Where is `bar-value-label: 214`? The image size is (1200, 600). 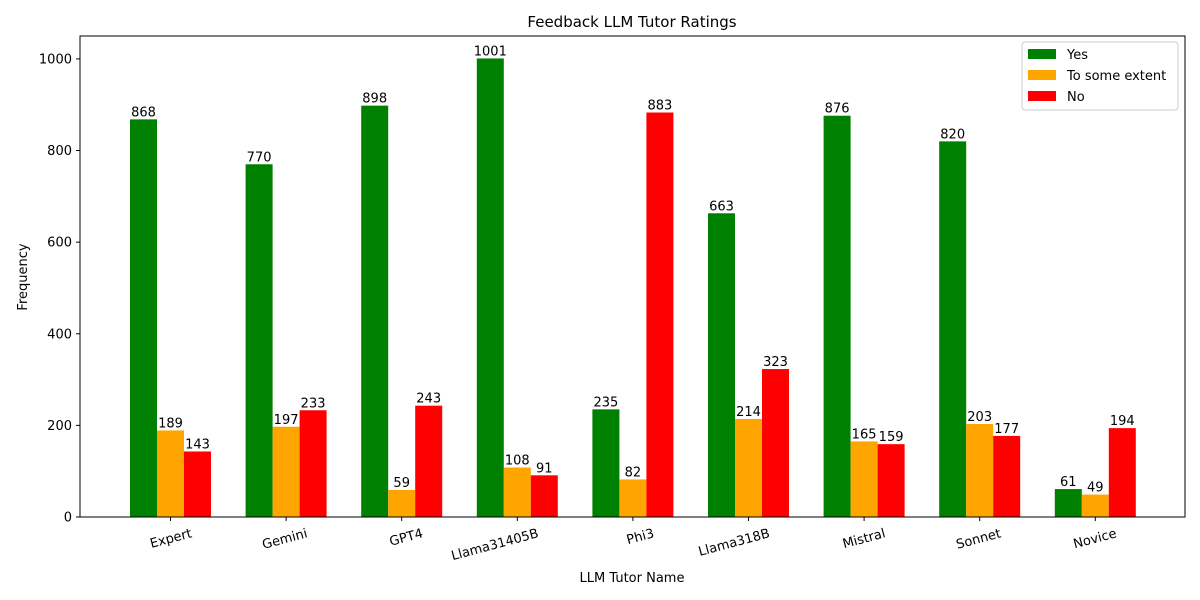 bar-value-label: 214 is located at coordinates (748, 412).